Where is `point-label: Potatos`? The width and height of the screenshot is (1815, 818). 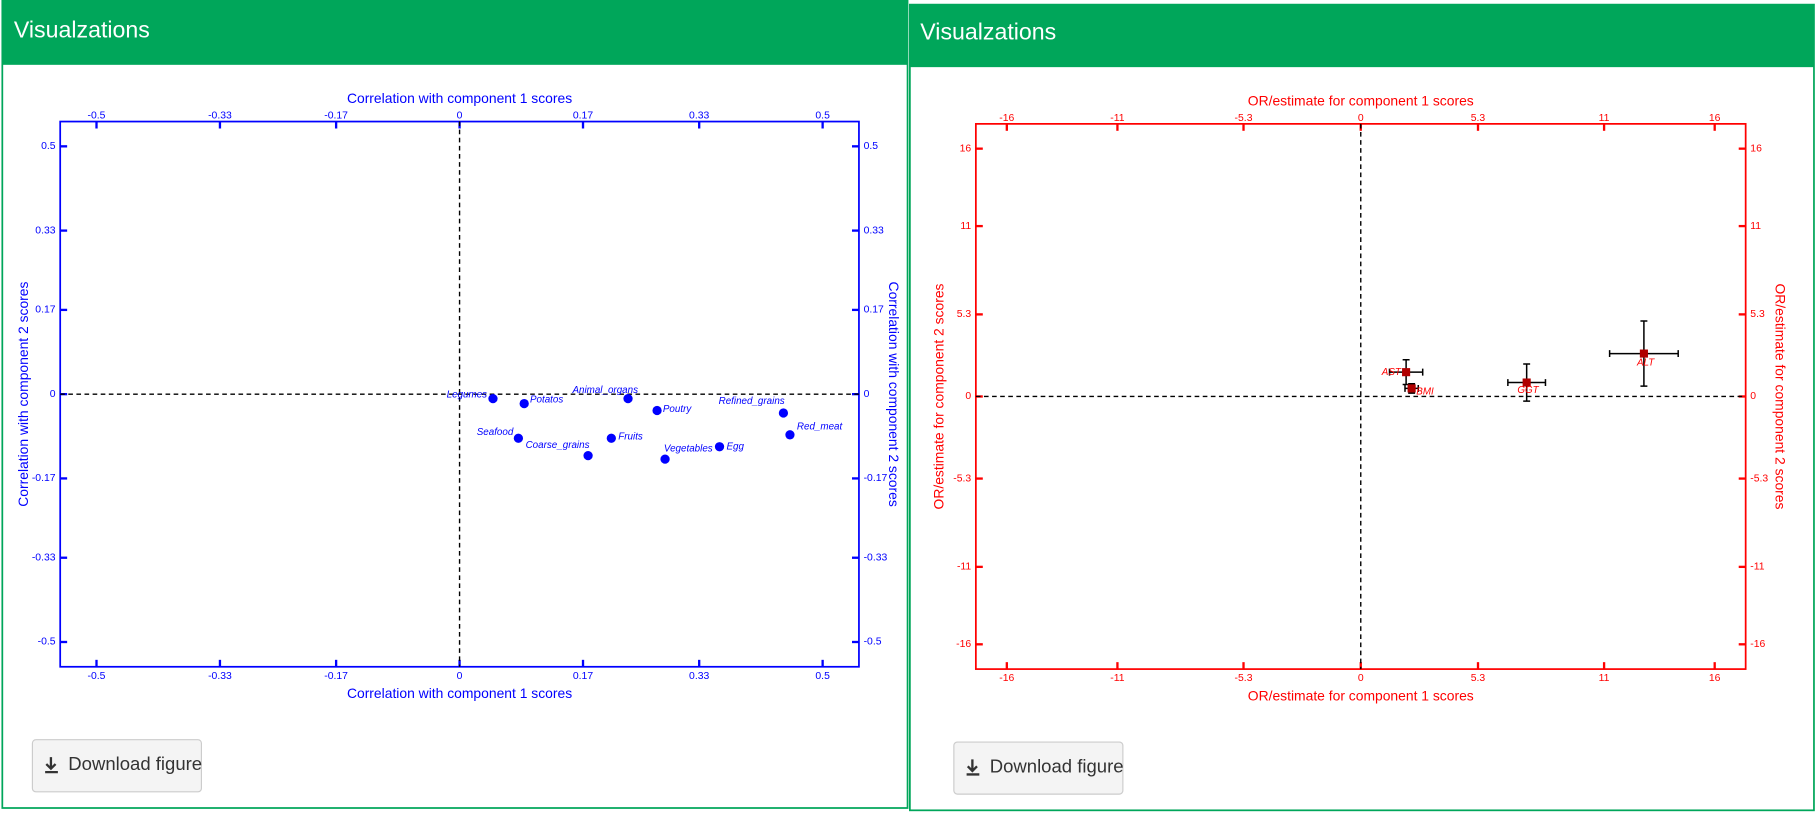
point-label: Potatos is located at coordinates (546, 400).